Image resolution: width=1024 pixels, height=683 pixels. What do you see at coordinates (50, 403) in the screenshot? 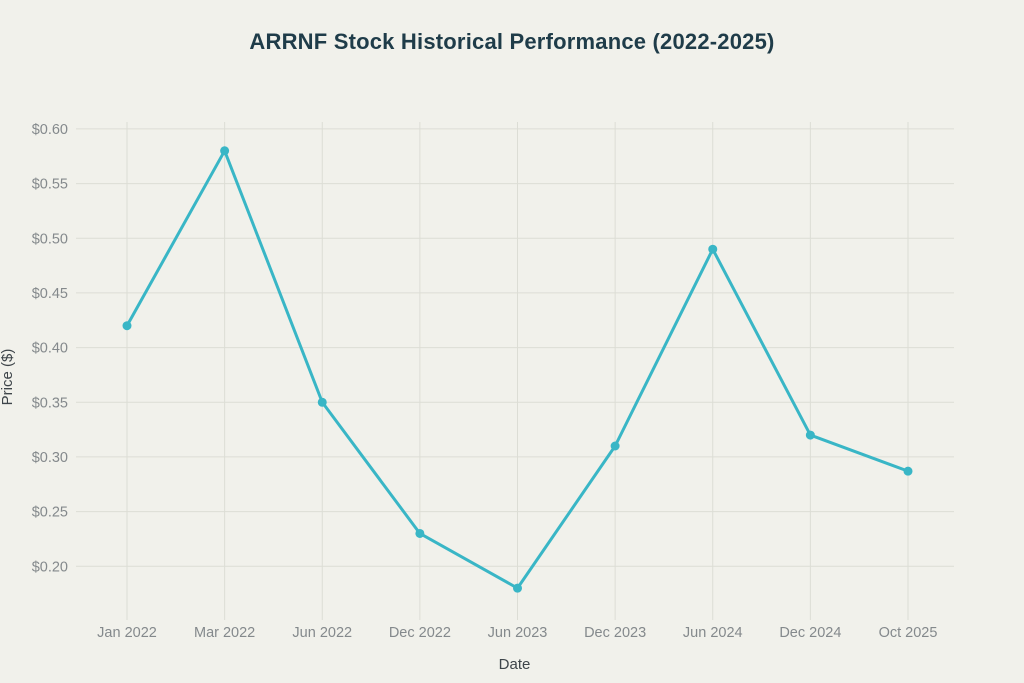
I see `y-tick-label: $0.35` at bounding box center [50, 403].